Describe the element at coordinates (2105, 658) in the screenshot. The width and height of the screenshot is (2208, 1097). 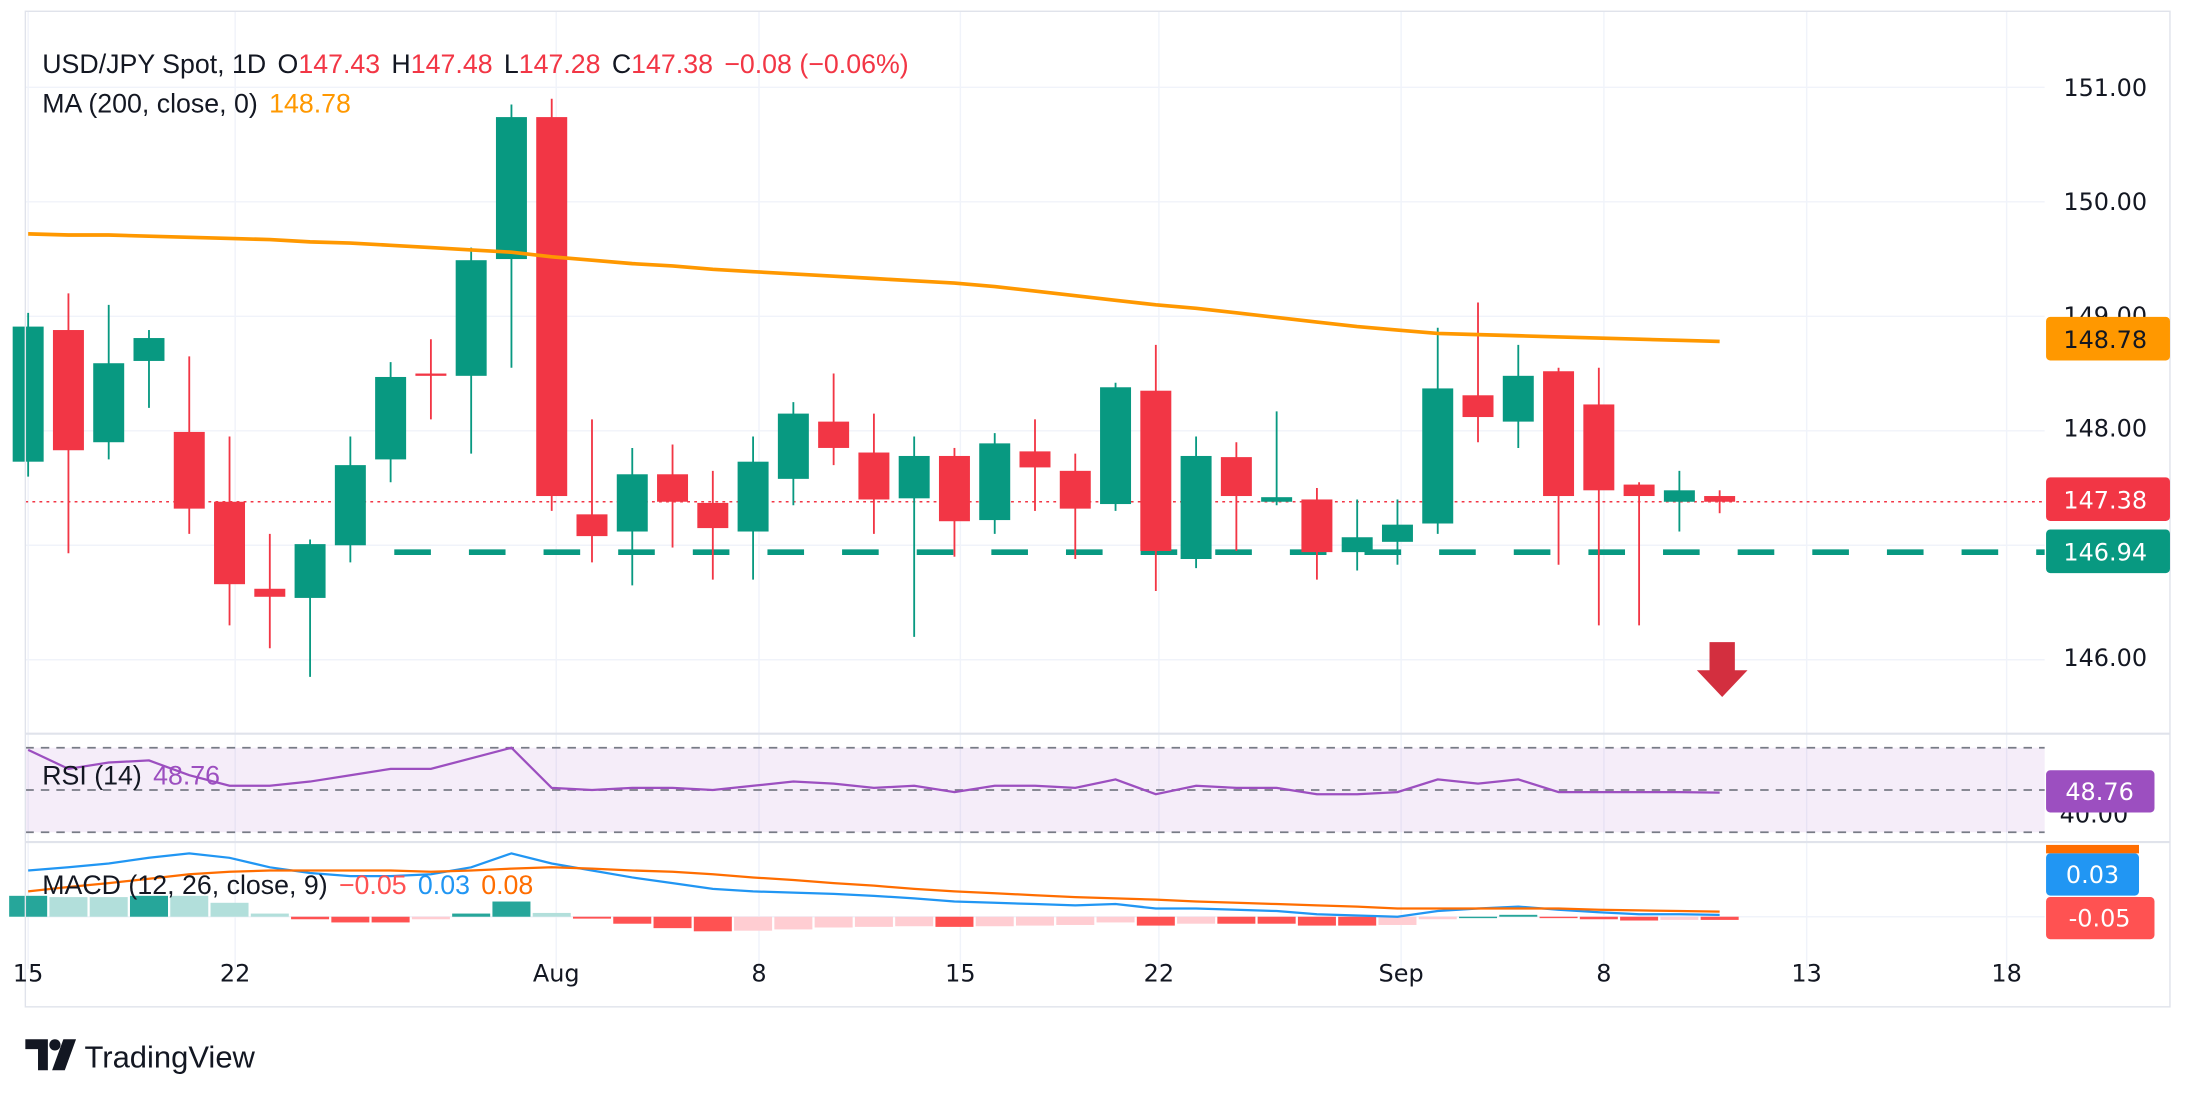
I see `price-tick: 146.00` at that location.